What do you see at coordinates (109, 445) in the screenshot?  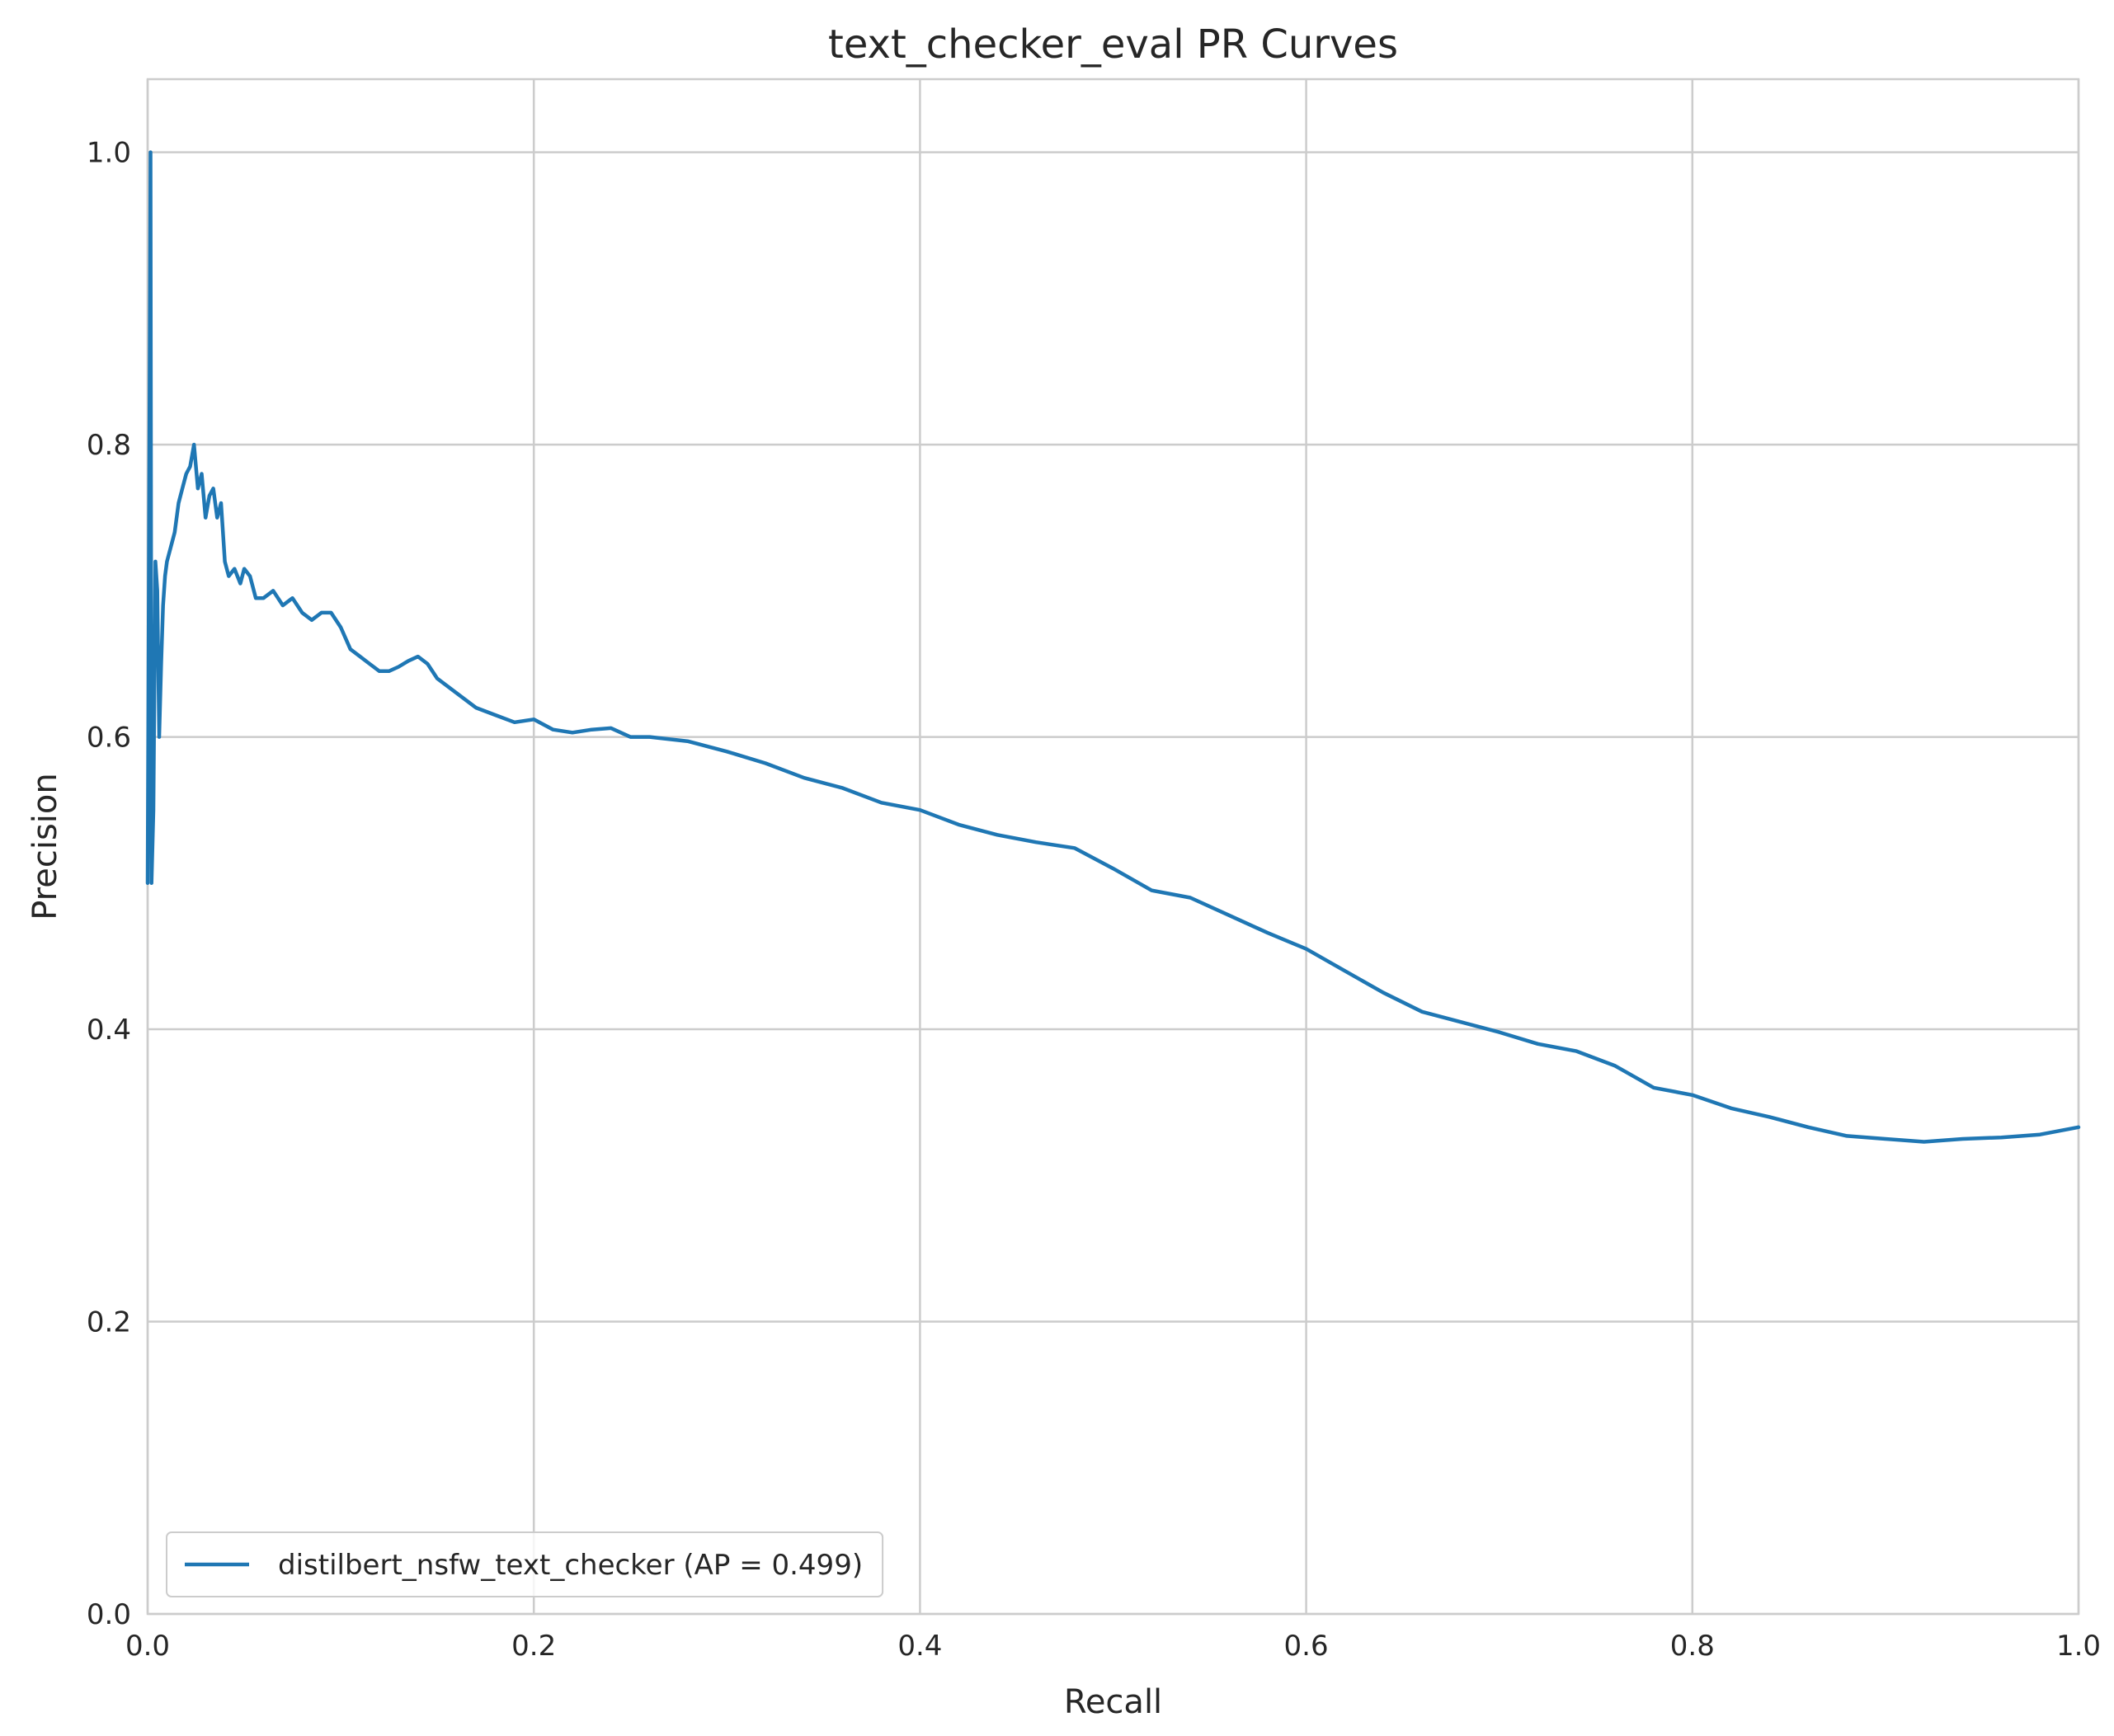 I see `y-tick-label: 0.8` at bounding box center [109, 445].